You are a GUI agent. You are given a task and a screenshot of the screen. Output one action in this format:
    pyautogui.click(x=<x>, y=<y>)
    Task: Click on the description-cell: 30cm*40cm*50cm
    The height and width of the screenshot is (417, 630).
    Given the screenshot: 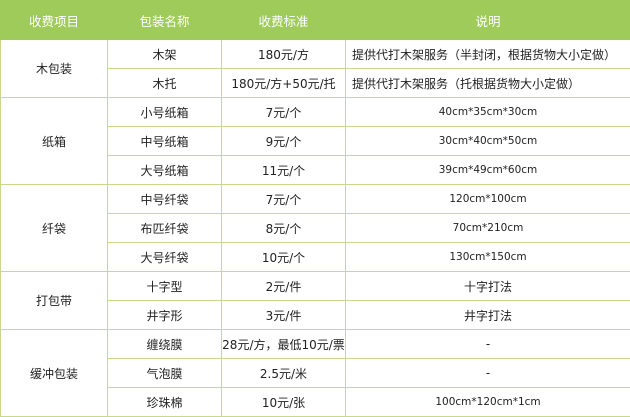 What is the action you would take?
    pyautogui.click(x=488, y=141)
    